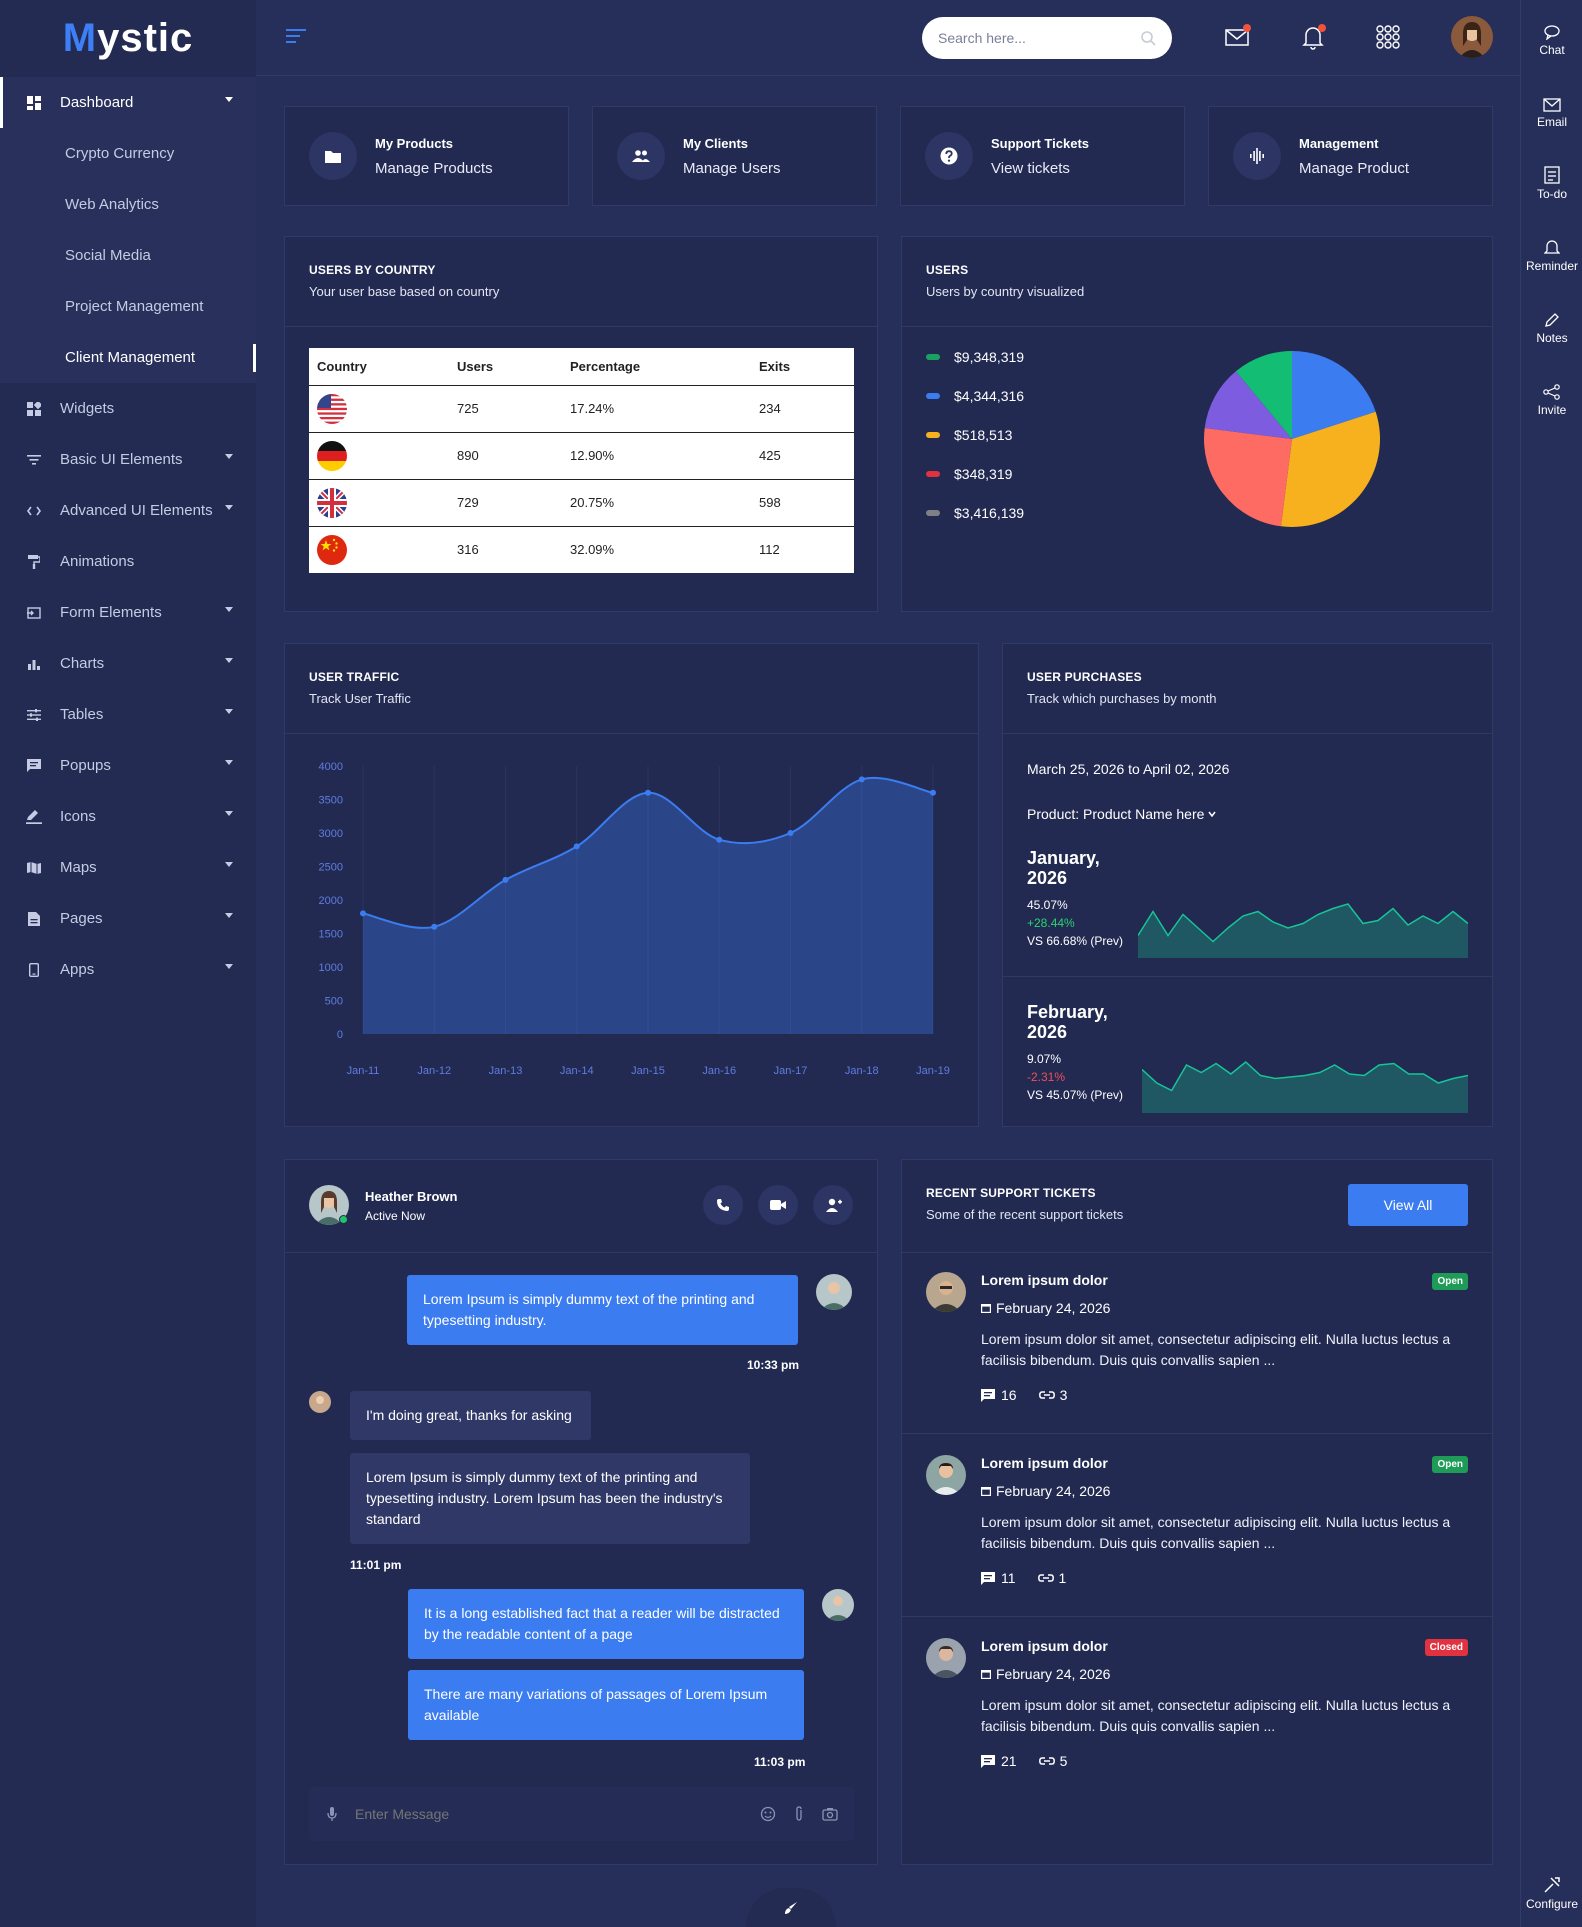 The height and width of the screenshot is (1927, 1582). Describe the element at coordinates (1128, 769) in the screenshot. I see `date-range: March 25, 2026 to April 02, 2026` at that location.